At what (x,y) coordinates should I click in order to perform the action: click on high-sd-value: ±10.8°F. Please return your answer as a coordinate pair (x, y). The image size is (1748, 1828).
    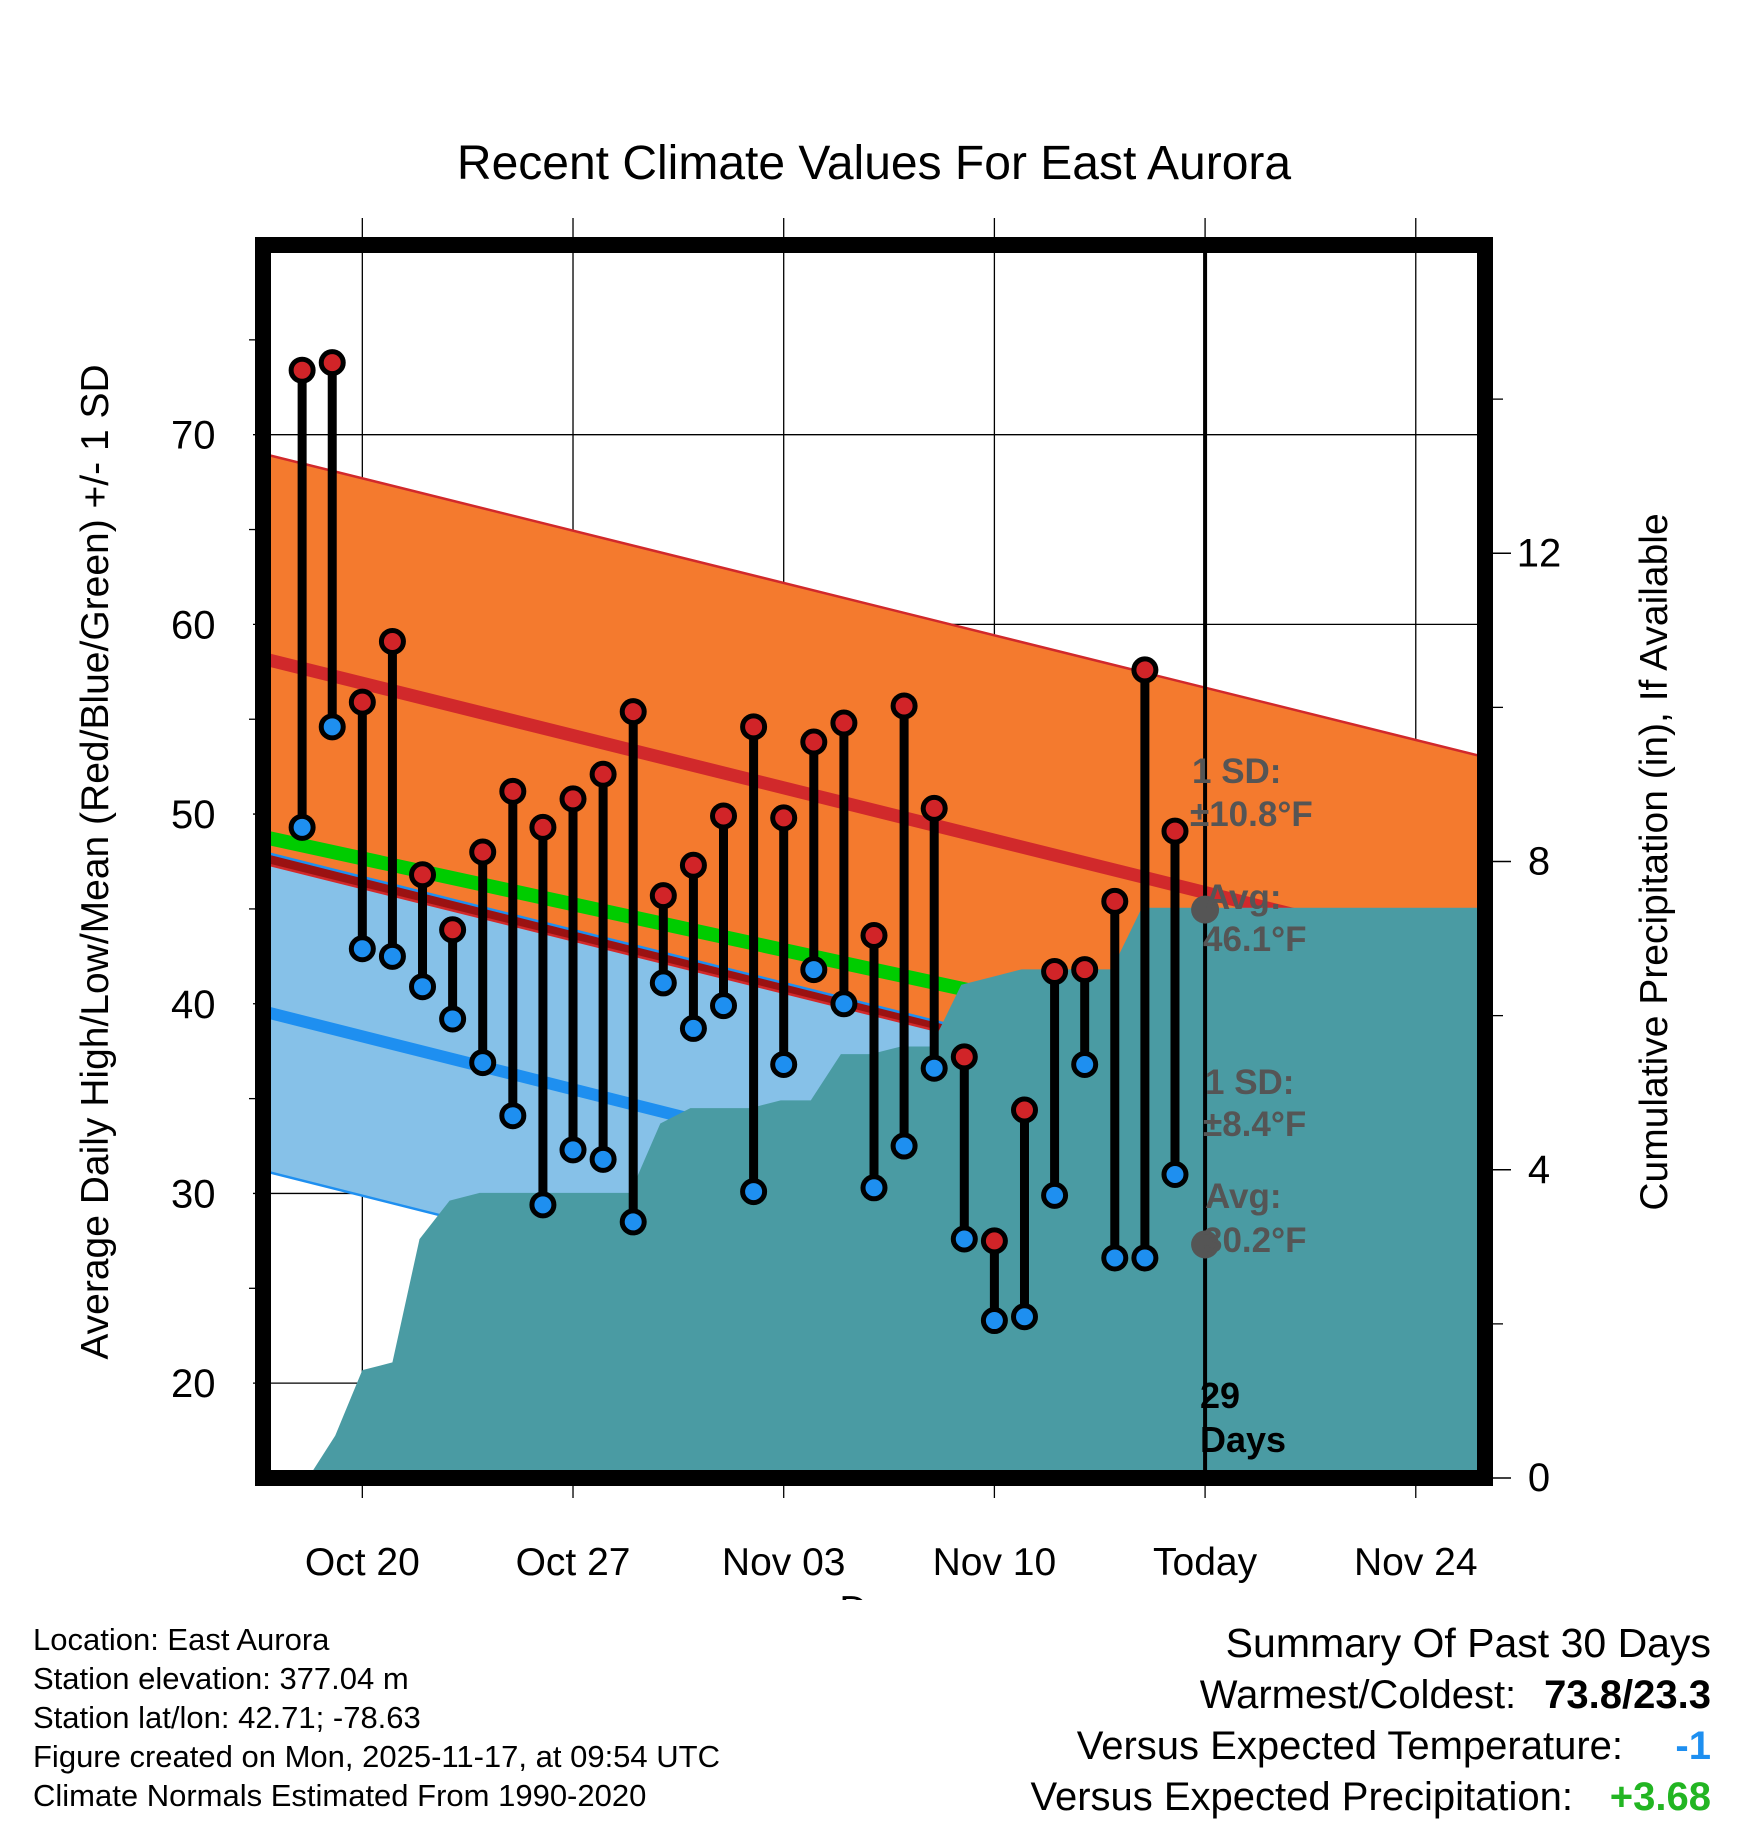
    Looking at the image, I should click on (1251, 814).